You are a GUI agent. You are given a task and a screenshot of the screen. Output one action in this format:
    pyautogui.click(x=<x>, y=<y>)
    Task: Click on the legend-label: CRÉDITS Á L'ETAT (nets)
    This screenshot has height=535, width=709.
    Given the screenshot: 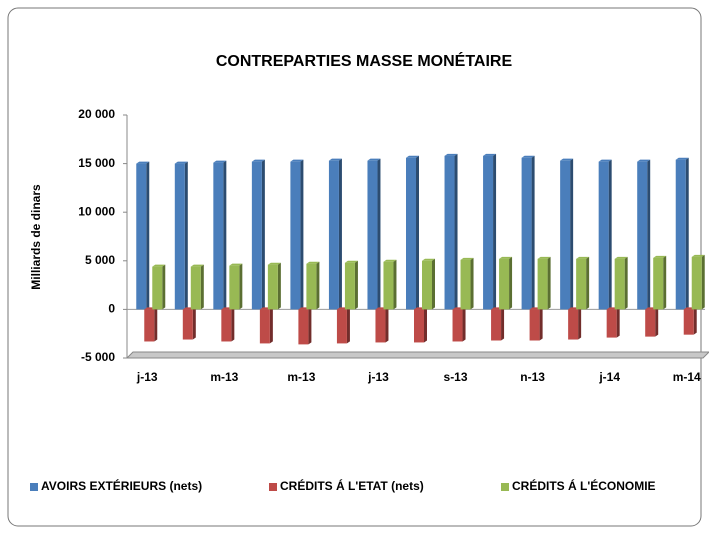 What is the action you would take?
    pyautogui.click(x=352, y=485)
    